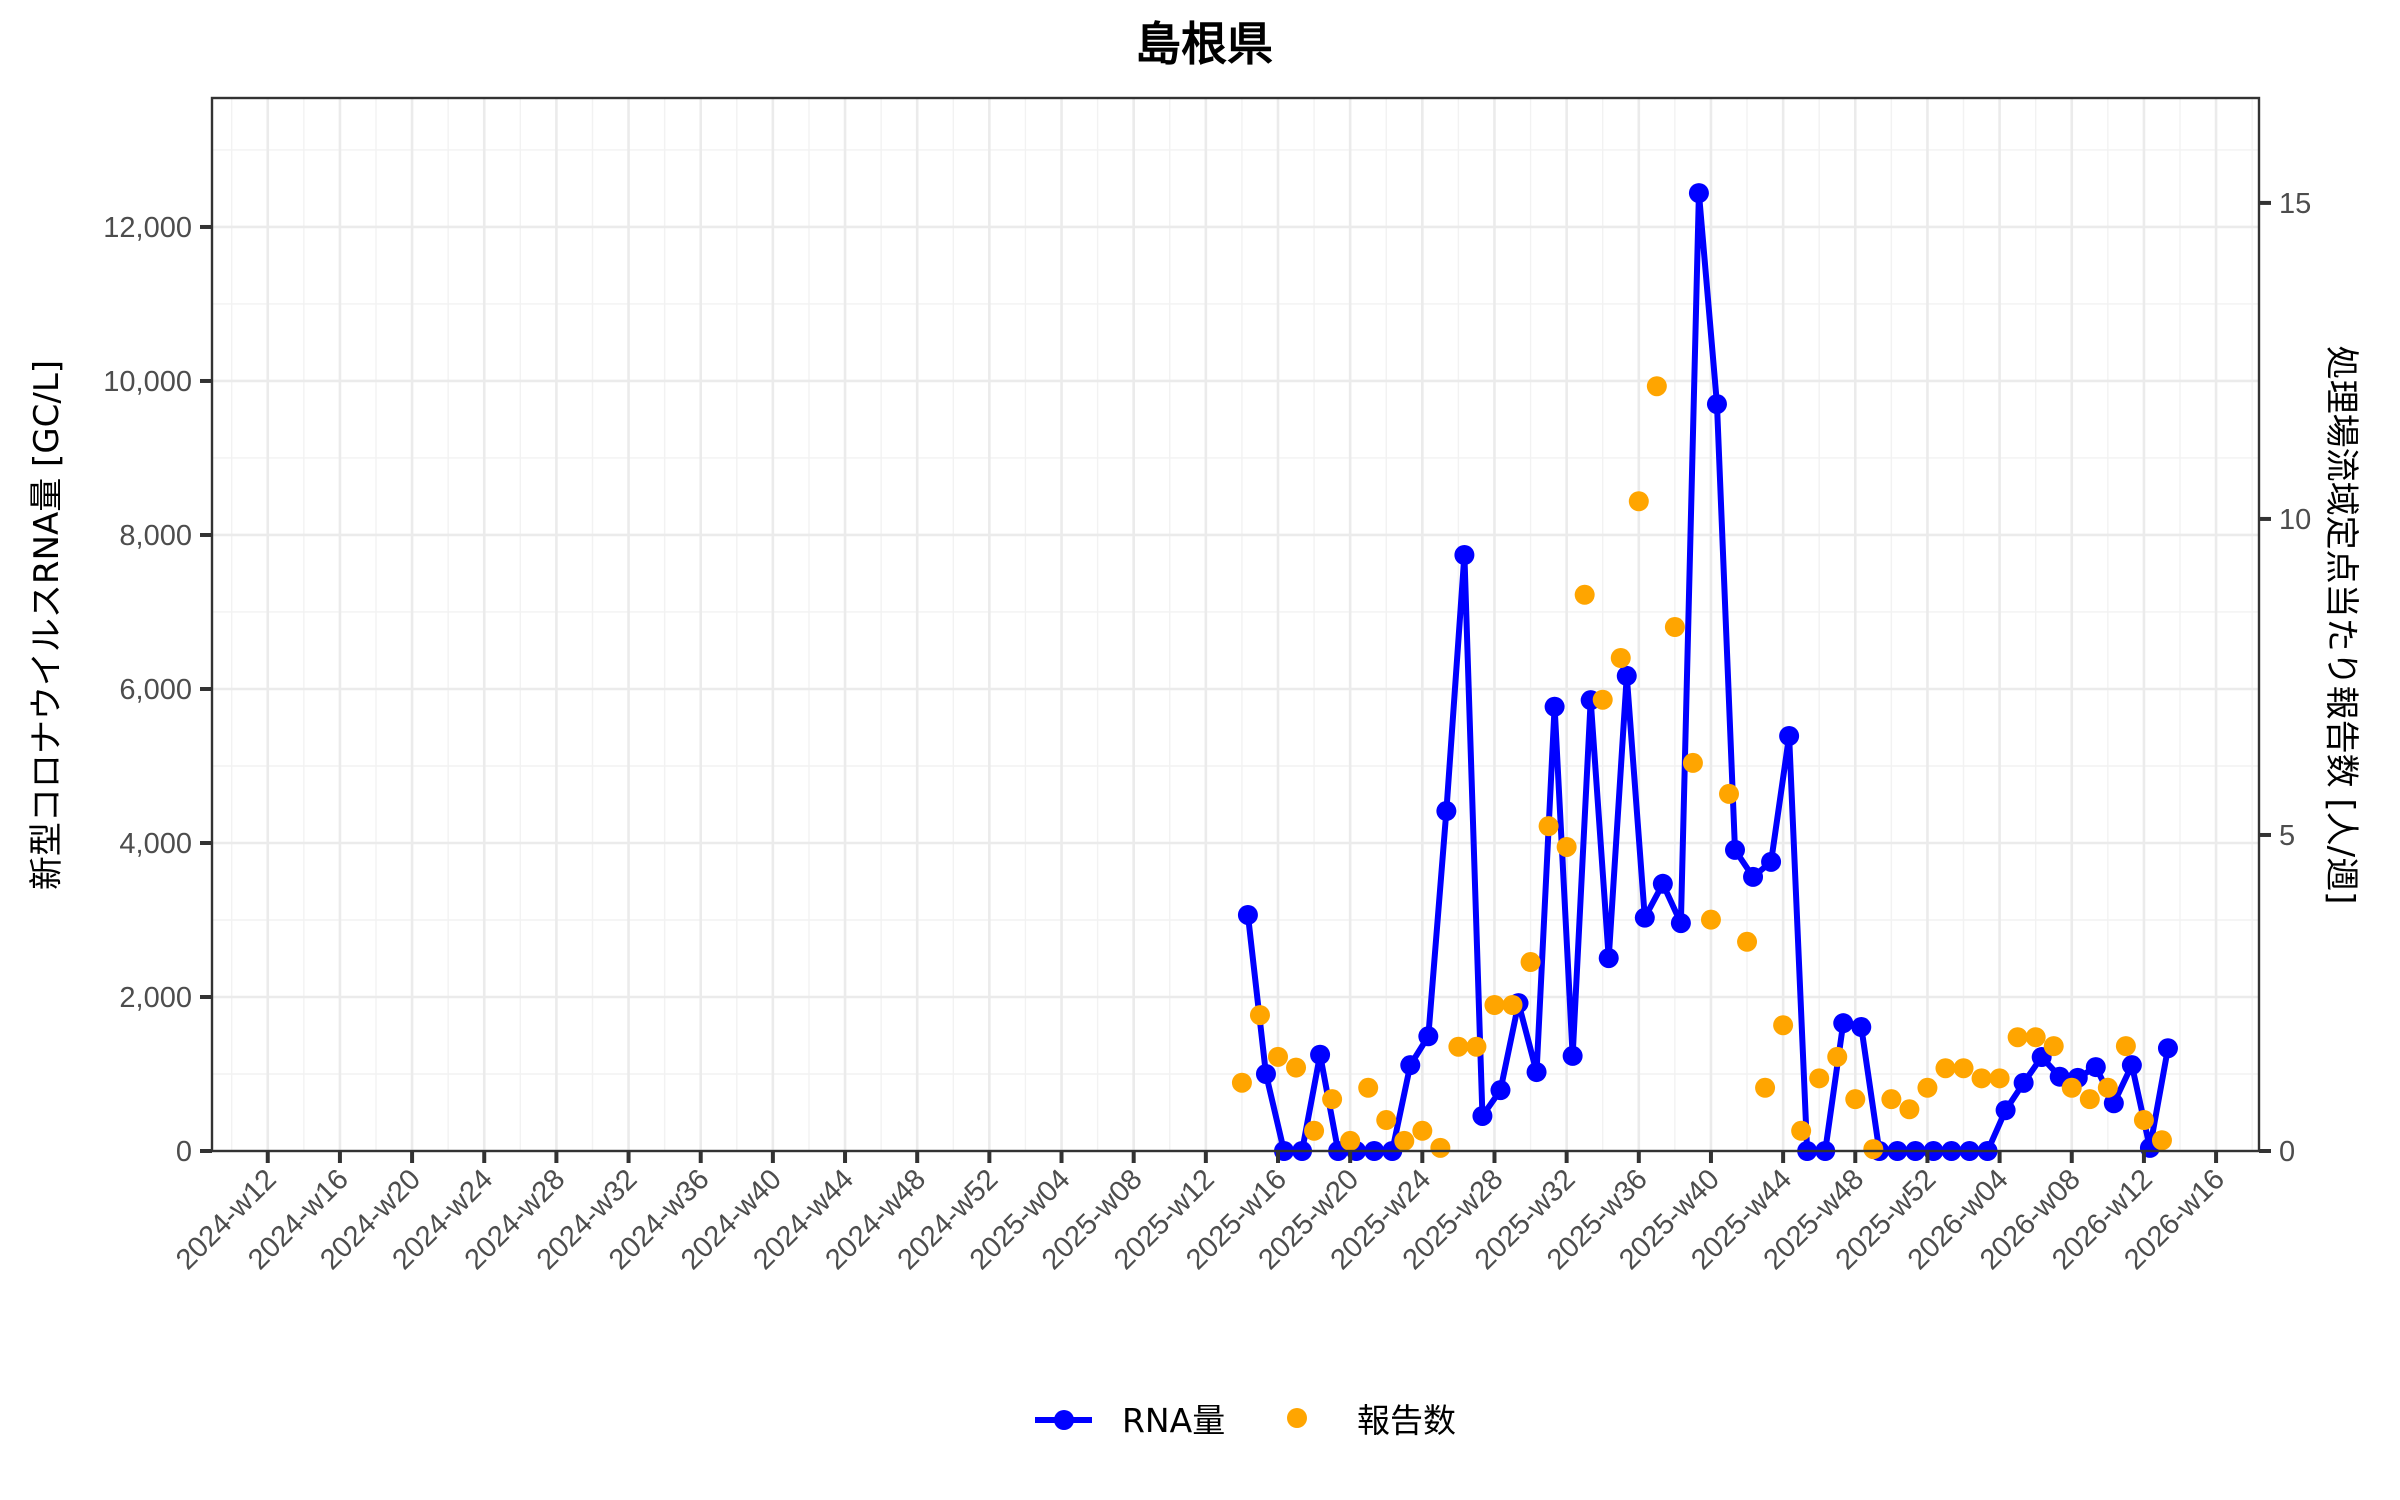 This screenshot has height=1500, width=2400. I want to click on y2-tick-label: 5, so click(2287, 836).